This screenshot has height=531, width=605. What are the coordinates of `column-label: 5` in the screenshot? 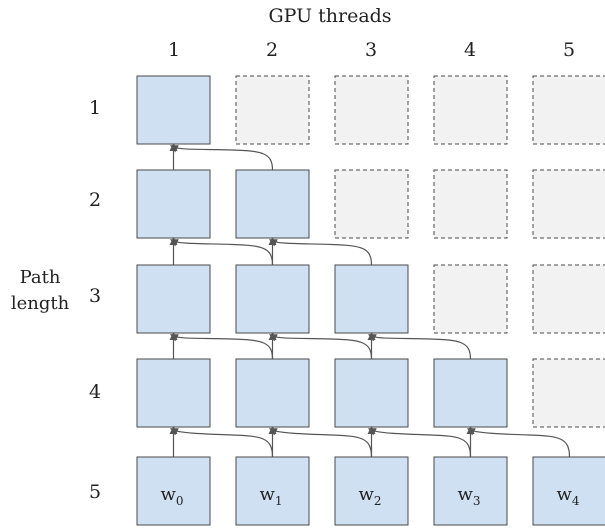 It's located at (569, 50).